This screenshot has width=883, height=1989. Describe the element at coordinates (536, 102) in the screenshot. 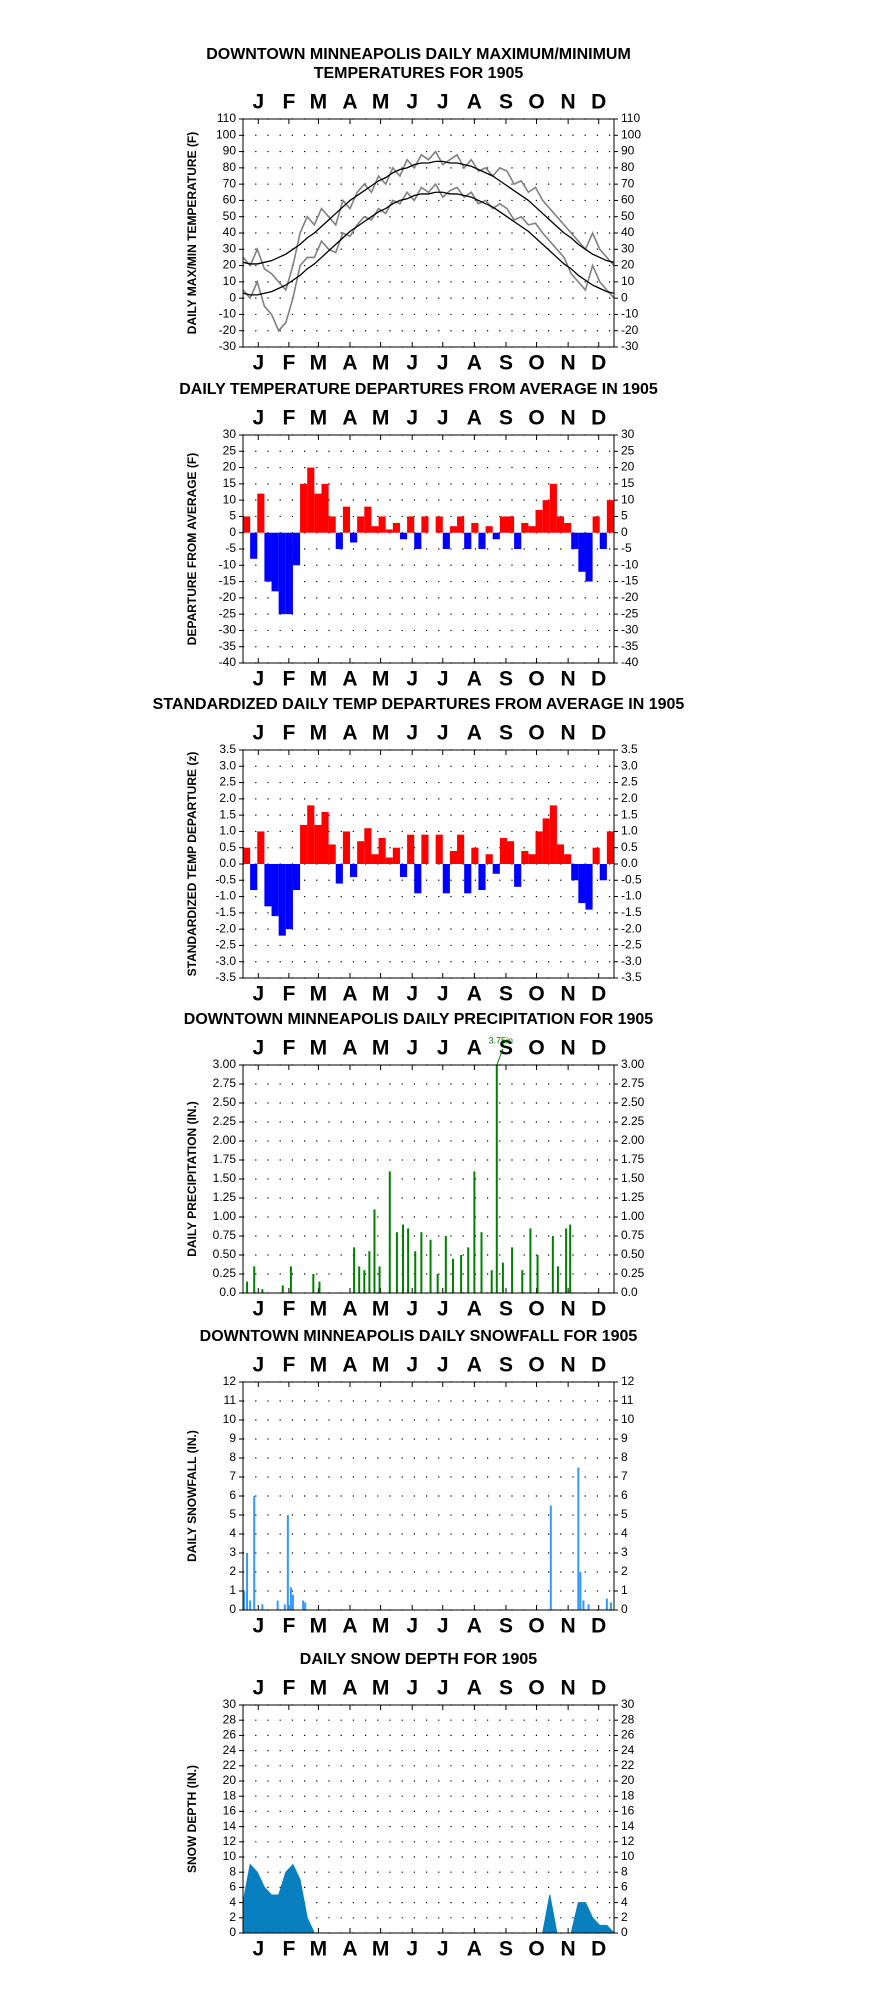

I see `month-label-top: O` at that location.